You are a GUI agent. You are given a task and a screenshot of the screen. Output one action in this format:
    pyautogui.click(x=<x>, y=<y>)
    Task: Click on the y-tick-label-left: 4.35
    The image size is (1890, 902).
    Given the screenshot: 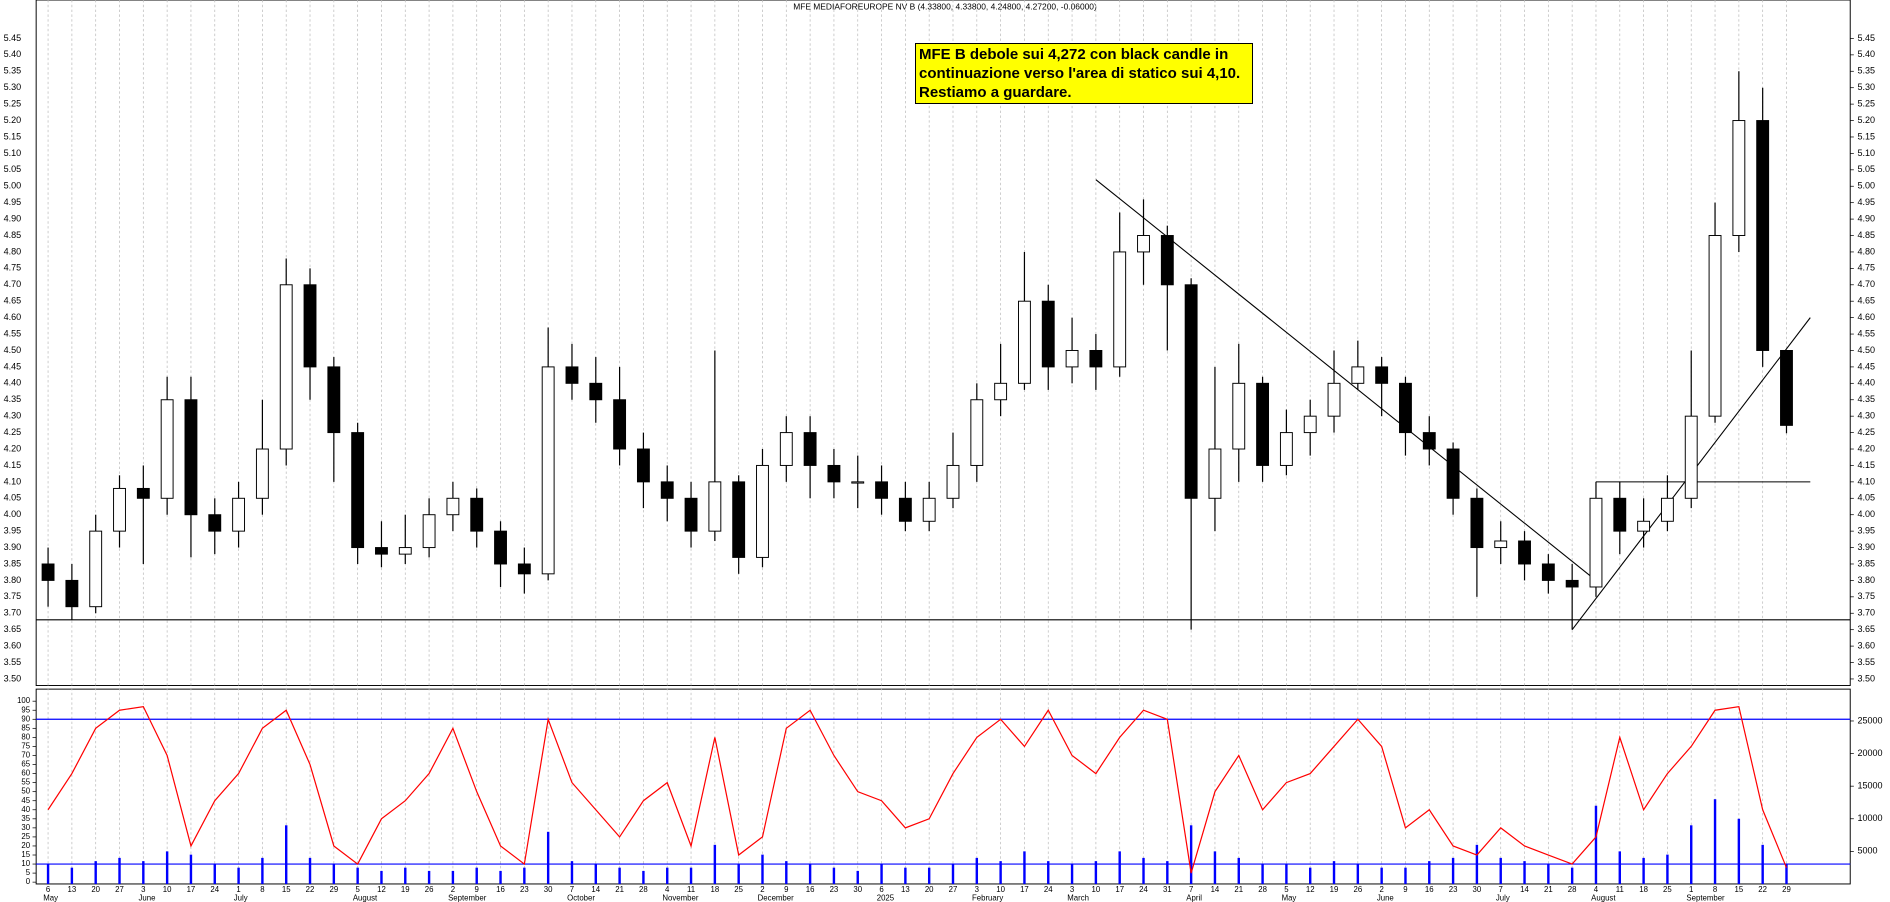 What is the action you would take?
    pyautogui.click(x=13, y=399)
    